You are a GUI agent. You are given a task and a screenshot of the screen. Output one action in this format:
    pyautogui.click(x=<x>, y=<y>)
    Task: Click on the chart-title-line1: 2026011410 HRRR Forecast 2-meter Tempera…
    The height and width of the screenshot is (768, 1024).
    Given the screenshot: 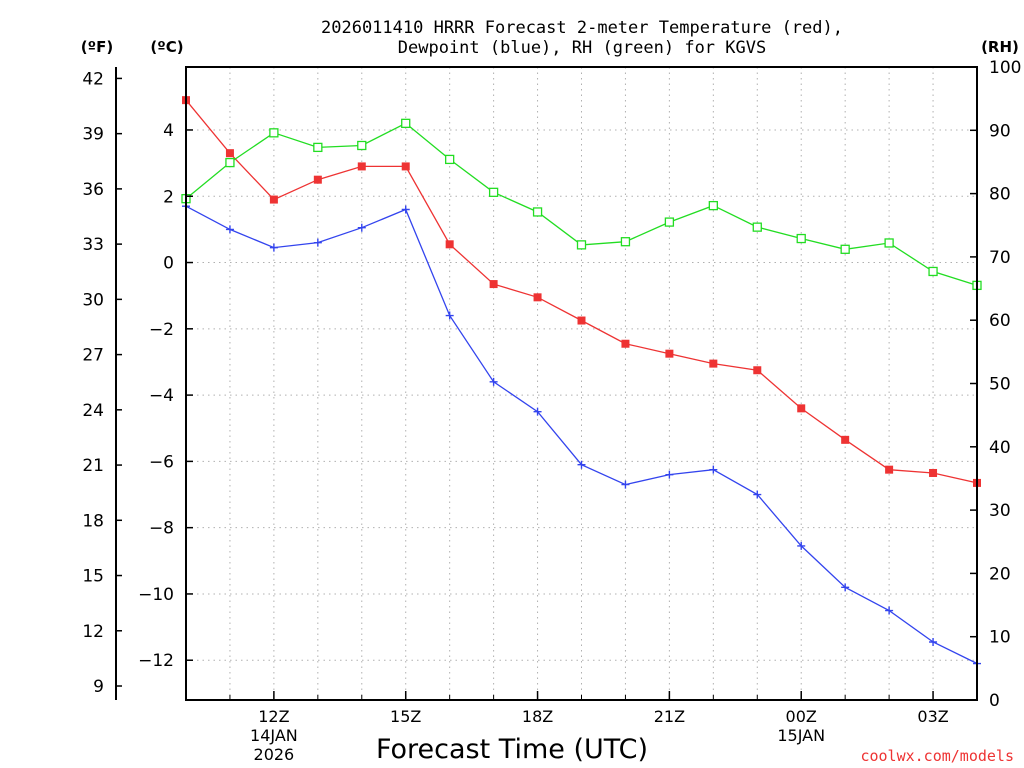 What is the action you would take?
    pyautogui.click(x=582, y=28)
    